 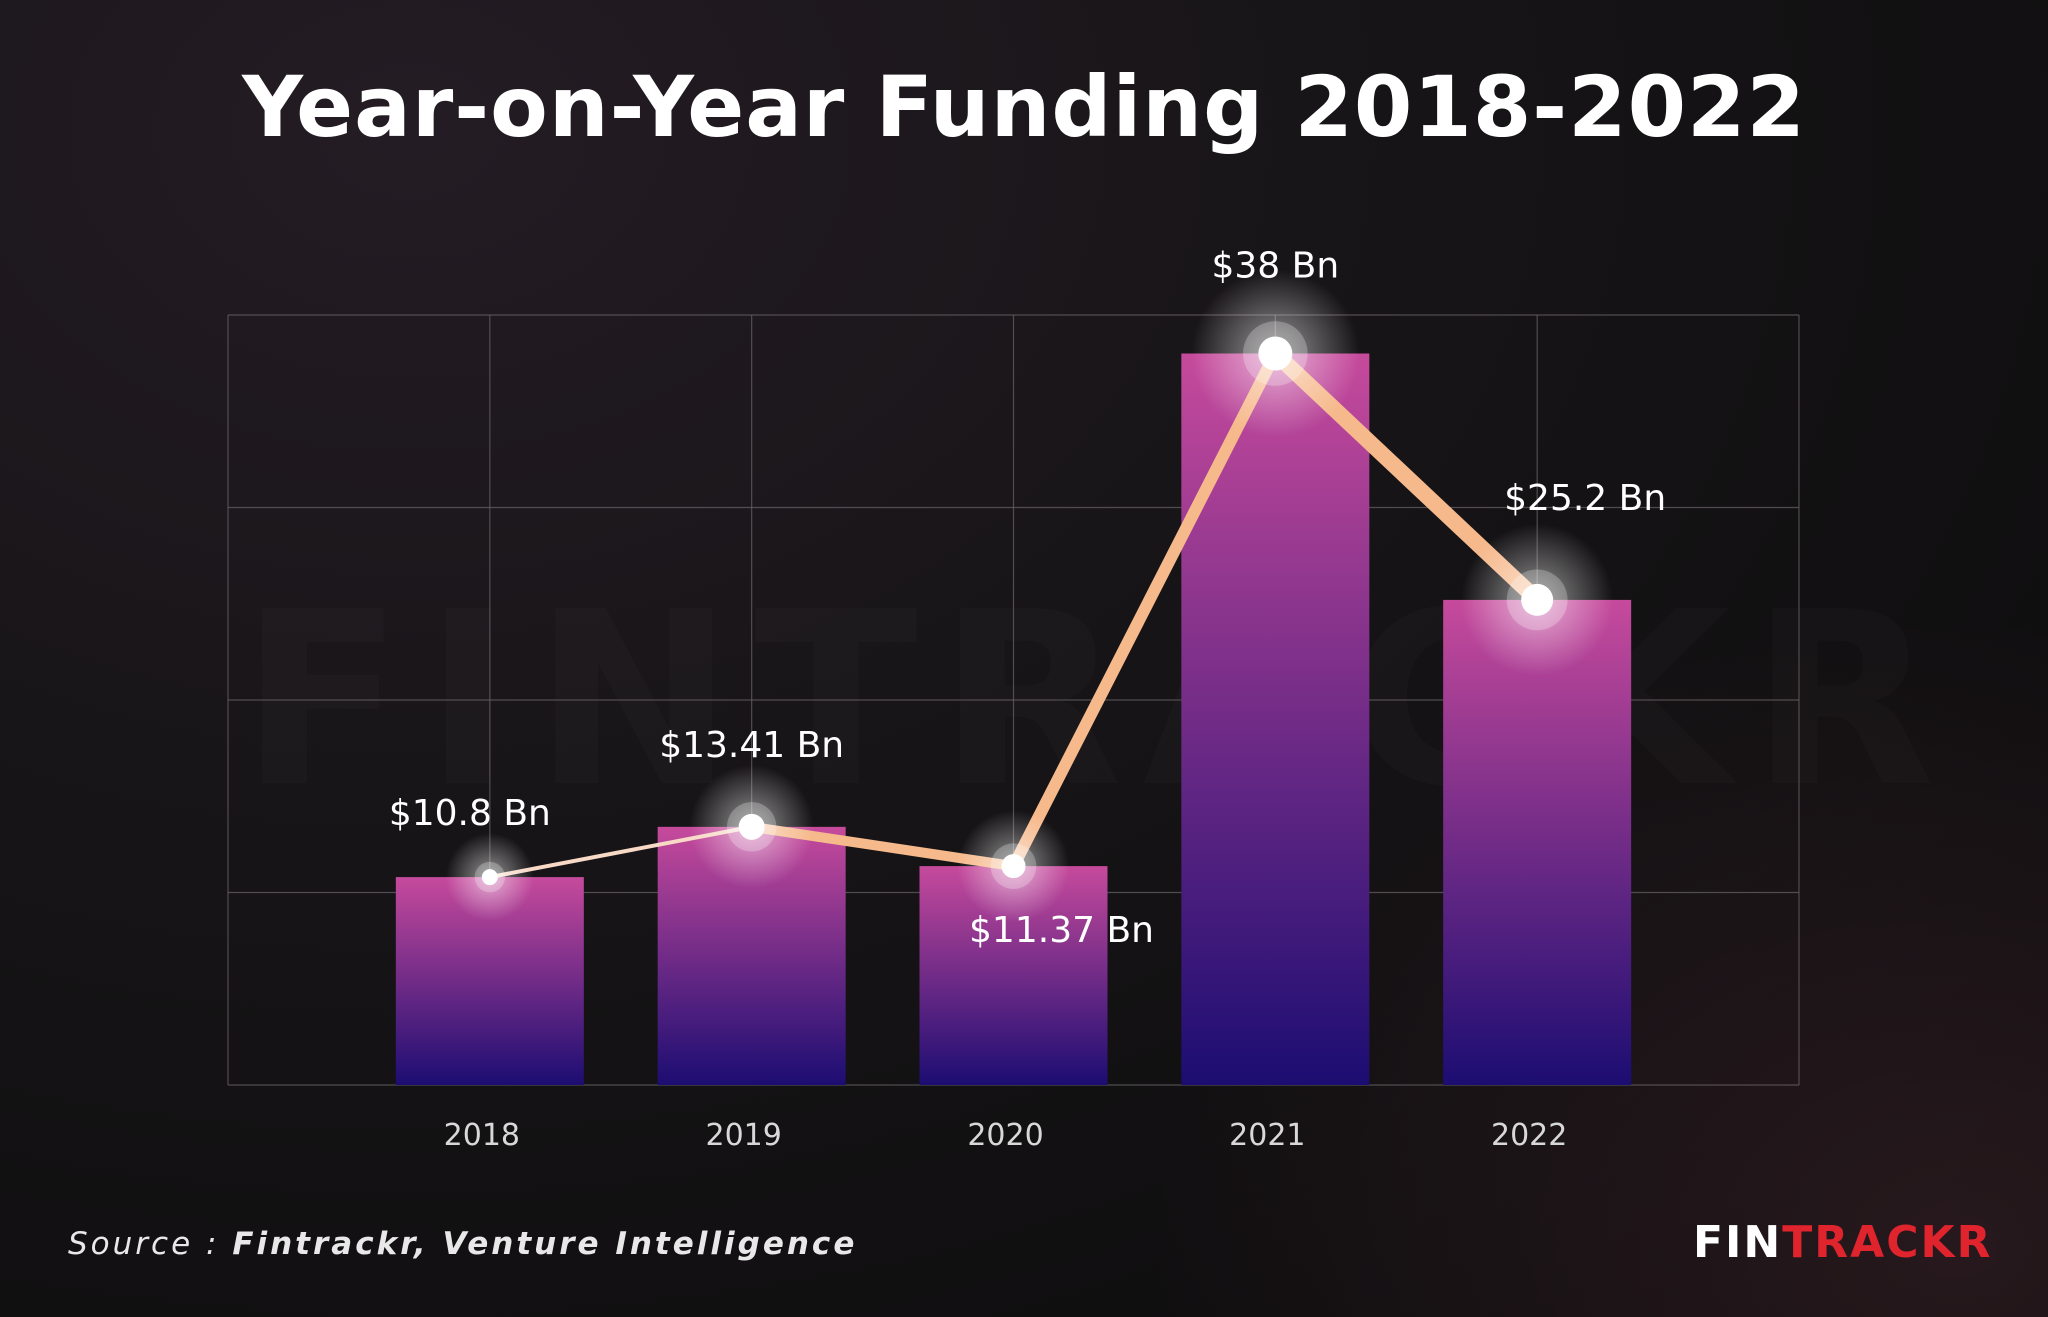 I want to click on data-label: $25.2 Bn, so click(x=1585, y=498).